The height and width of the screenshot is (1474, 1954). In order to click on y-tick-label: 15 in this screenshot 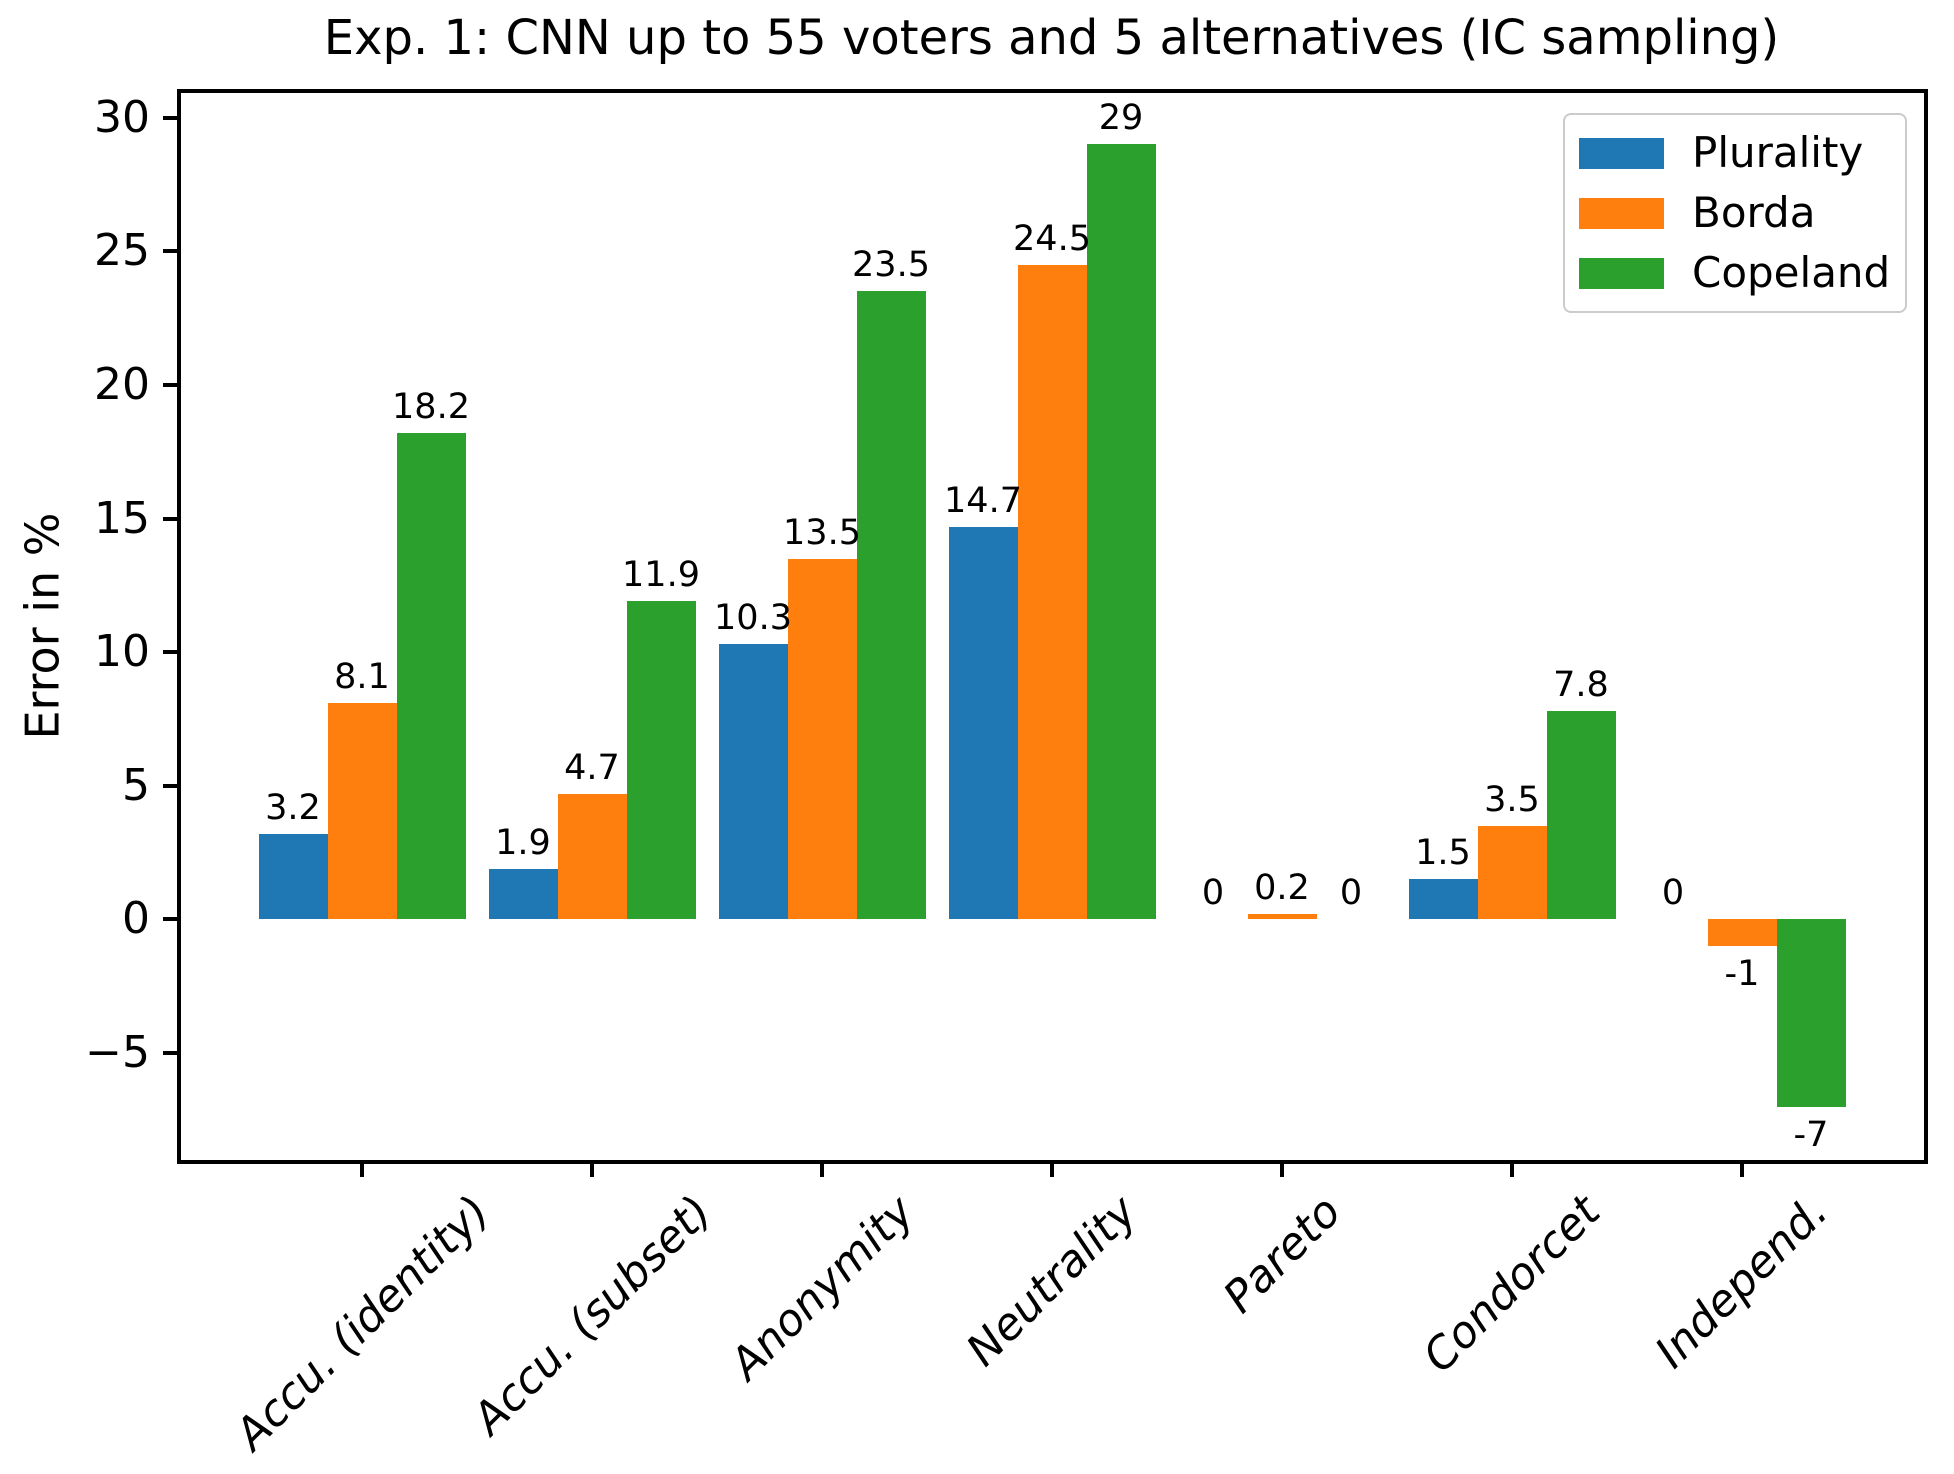, I will do `click(122, 518)`.